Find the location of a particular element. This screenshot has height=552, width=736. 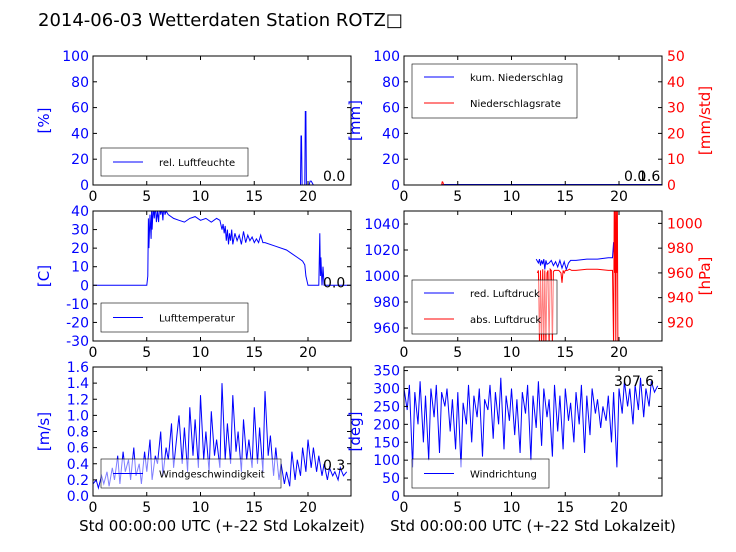

y-axis-label: [%] is located at coordinates (44, 121).